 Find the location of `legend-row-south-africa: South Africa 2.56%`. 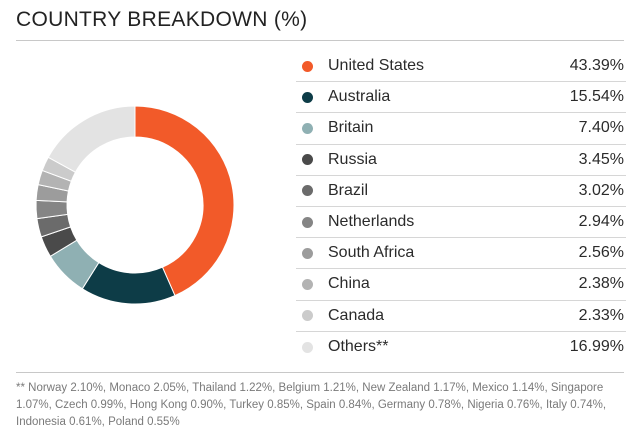

legend-row-south-africa: South Africa 2.56% is located at coordinates (461, 254).